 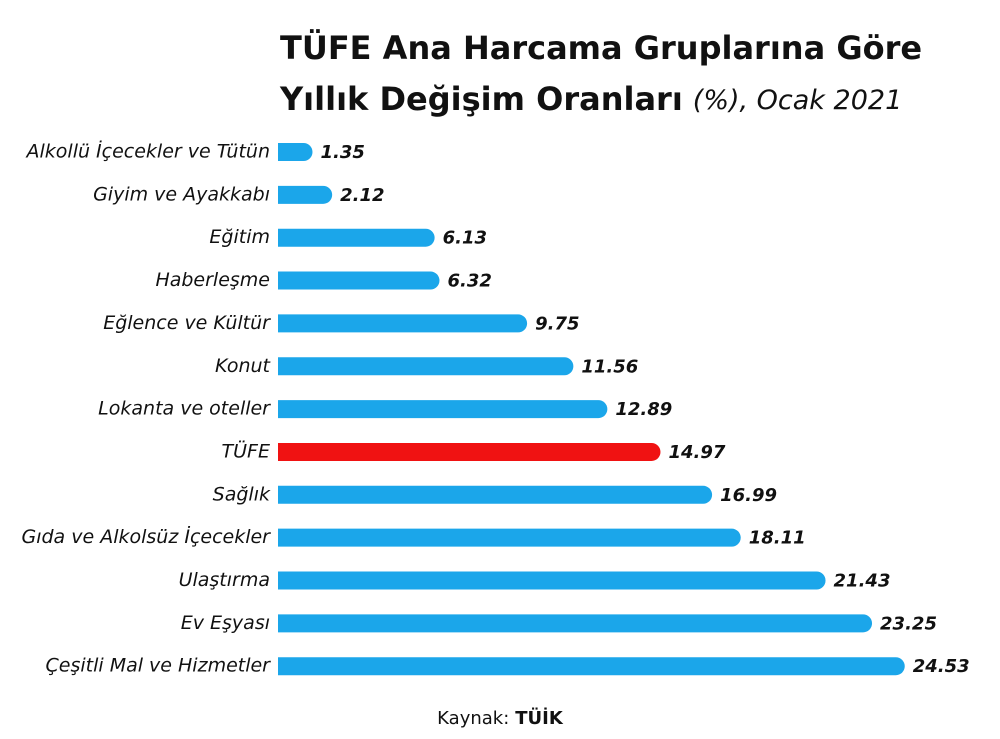 What do you see at coordinates (246, 450) in the screenshot?
I see `category-label: TÜFE` at bounding box center [246, 450].